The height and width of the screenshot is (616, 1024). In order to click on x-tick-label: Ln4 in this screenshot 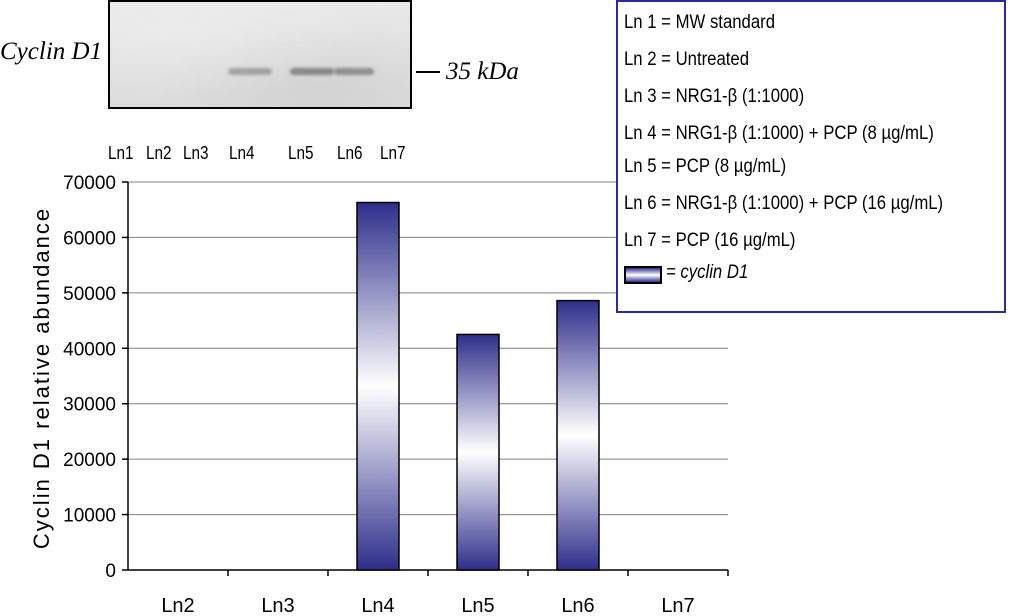, I will do `click(377, 605)`.